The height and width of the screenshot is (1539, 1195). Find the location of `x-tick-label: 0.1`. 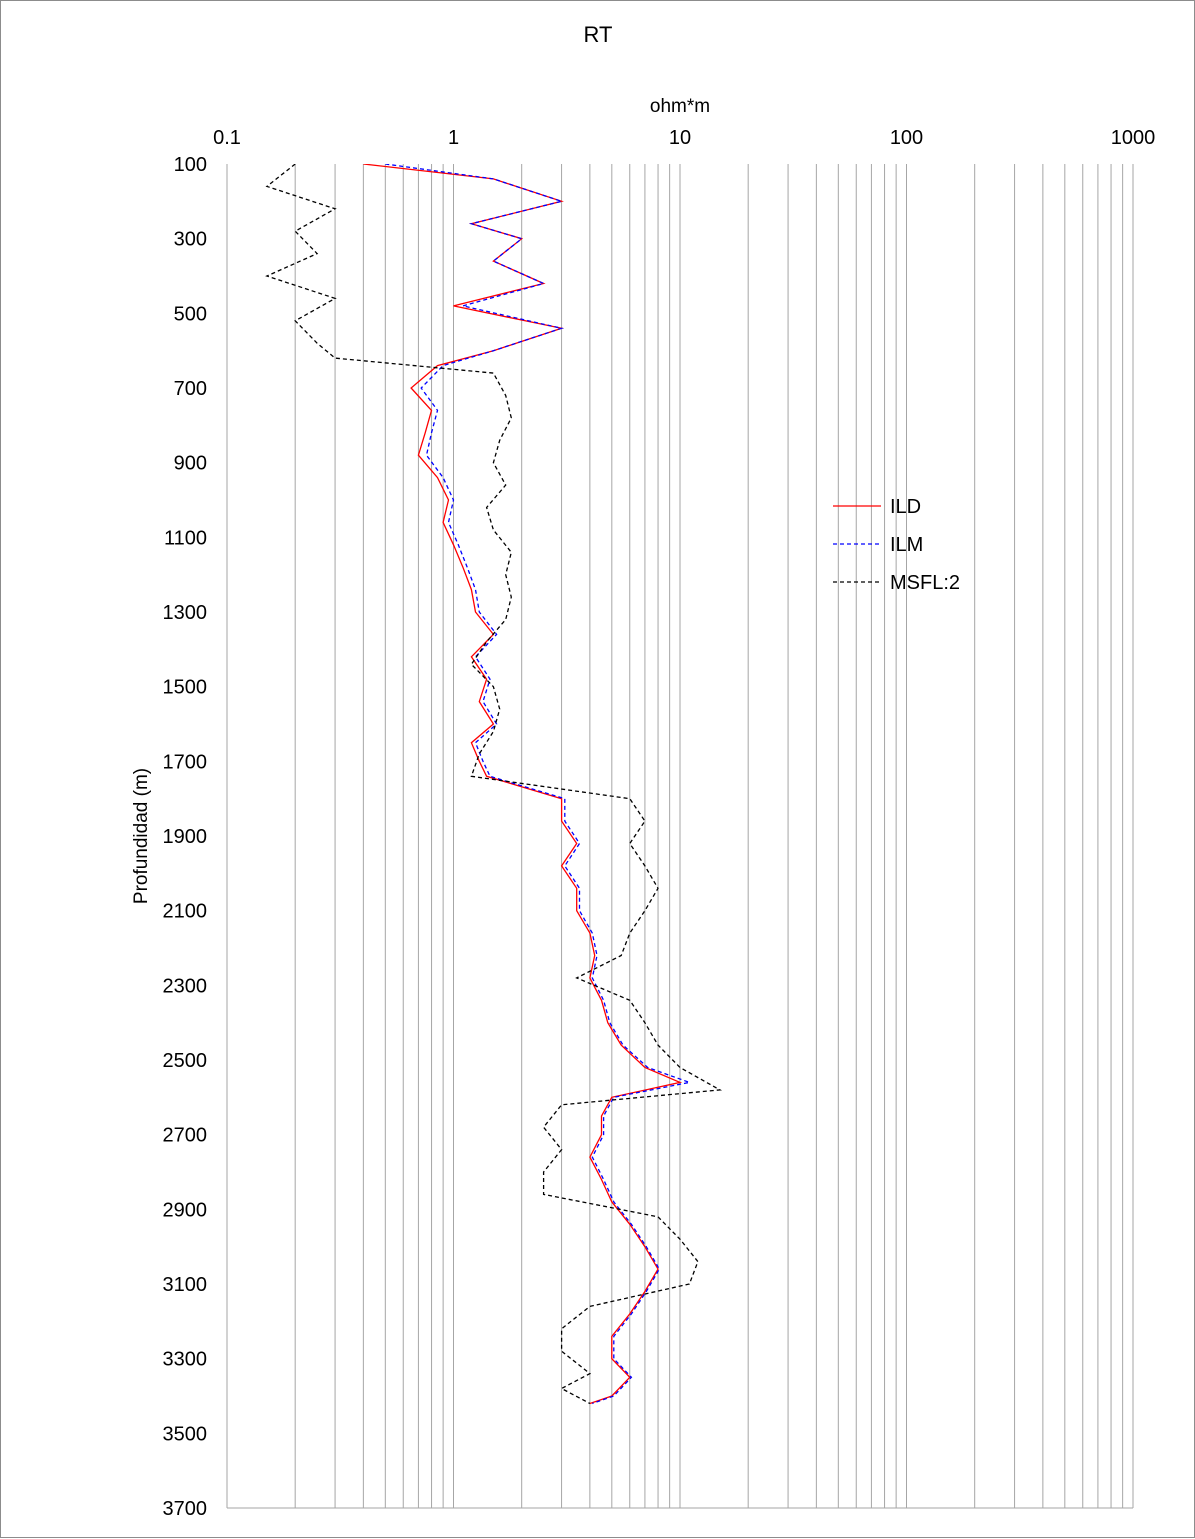

x-tick-label: 0.1 is located at coordinates (227, 138).